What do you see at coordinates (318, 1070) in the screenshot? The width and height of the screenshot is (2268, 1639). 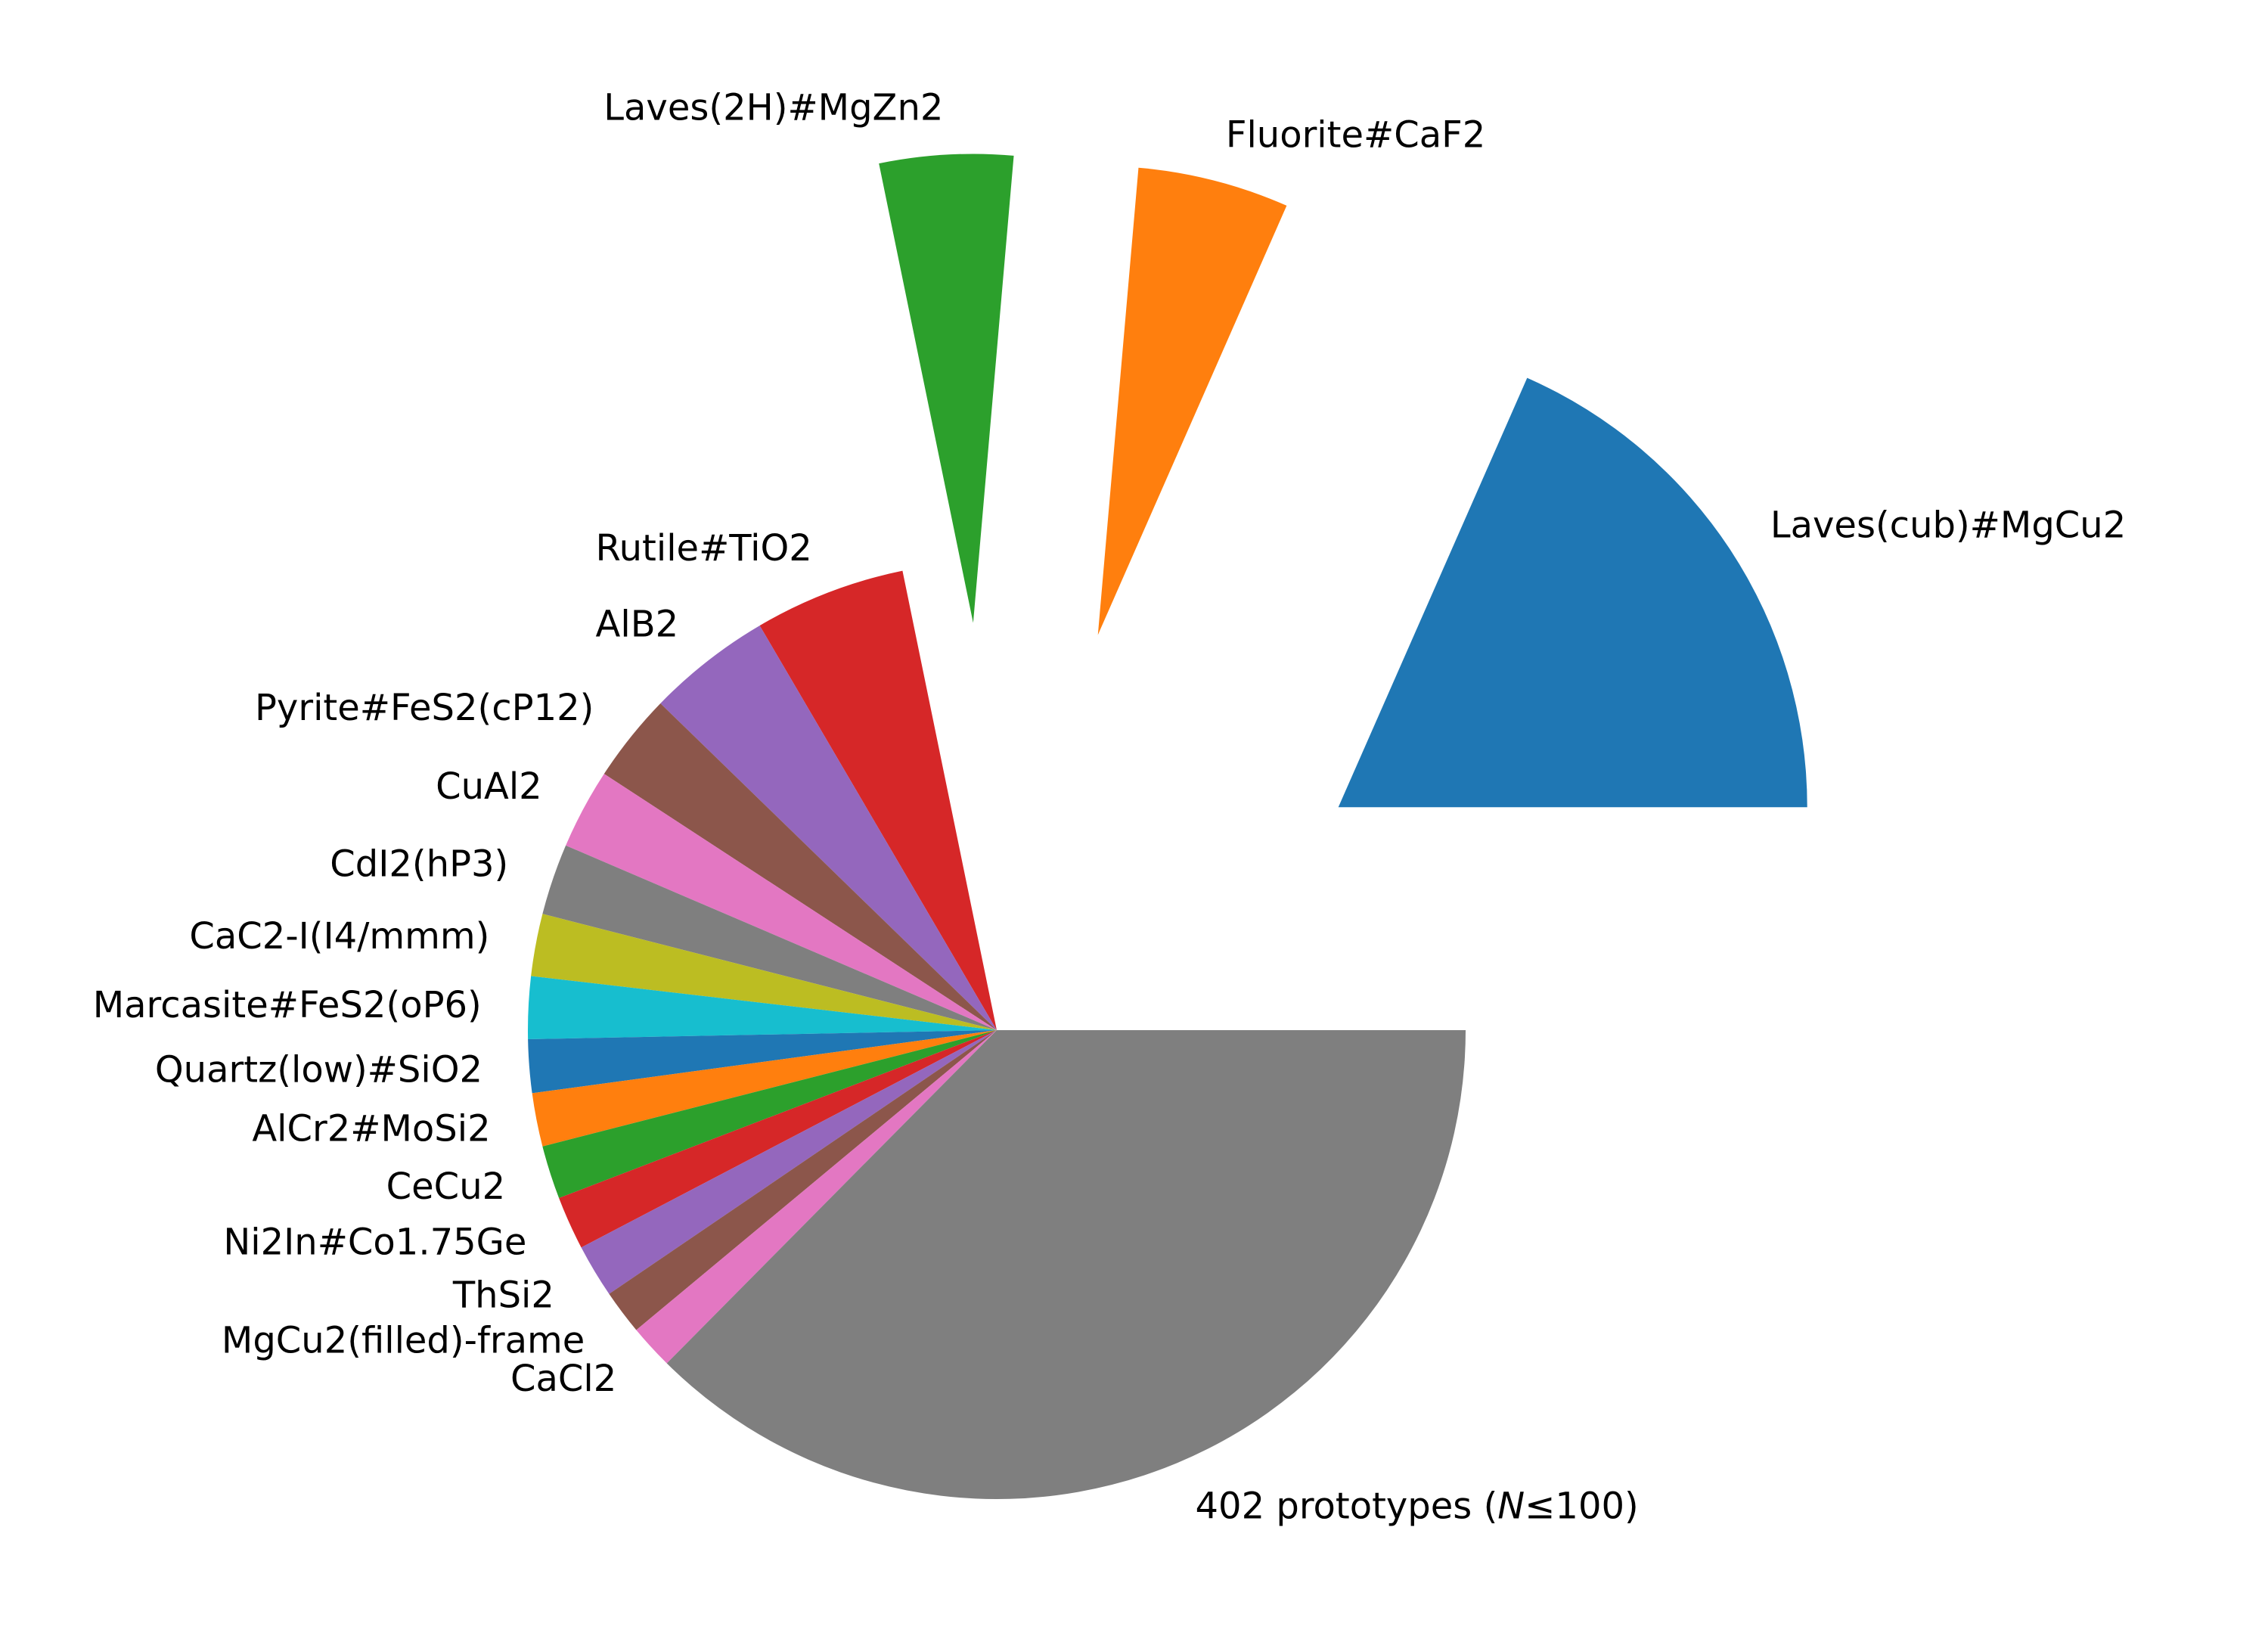 I see `pie-label-quartz-low-sio2: Quartz(low)#SiO2` at bounding box center [318, 1070].